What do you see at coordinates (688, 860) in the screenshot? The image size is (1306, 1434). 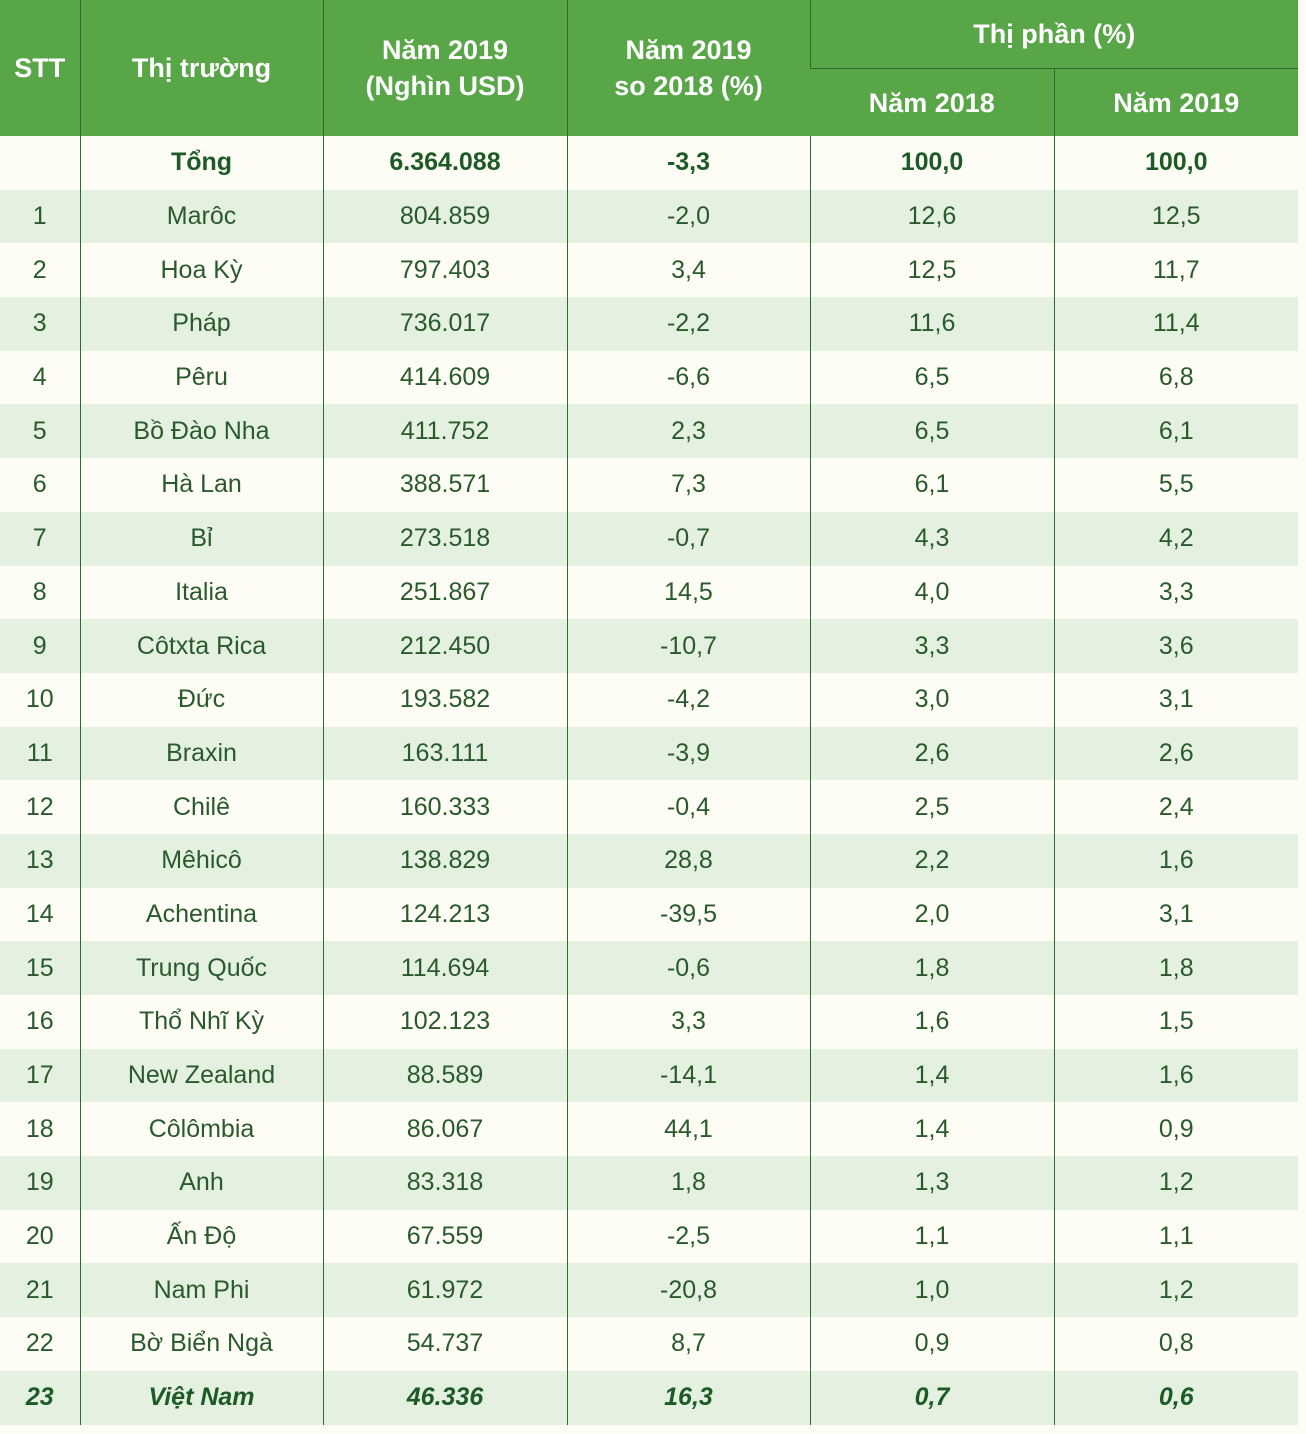 I see `cell-change: 28,8` at bounding box center [688, 860].